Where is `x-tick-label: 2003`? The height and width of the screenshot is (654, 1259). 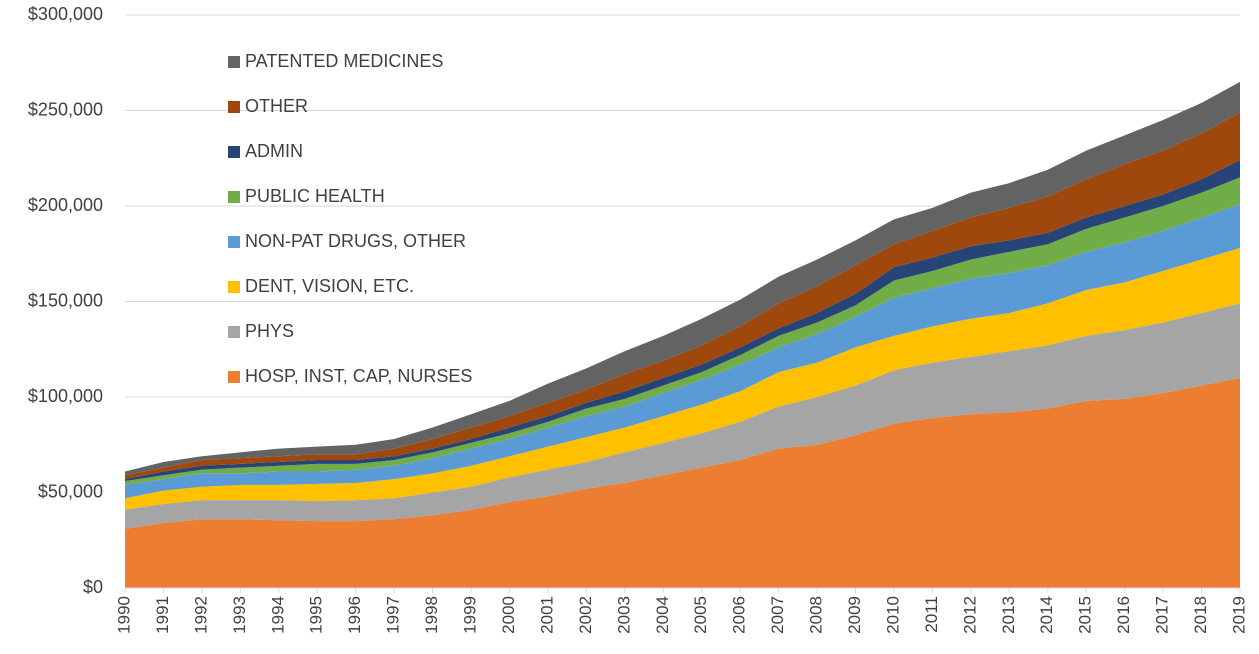 x-tick-label: 2003 is located at coordinates (623, 615).